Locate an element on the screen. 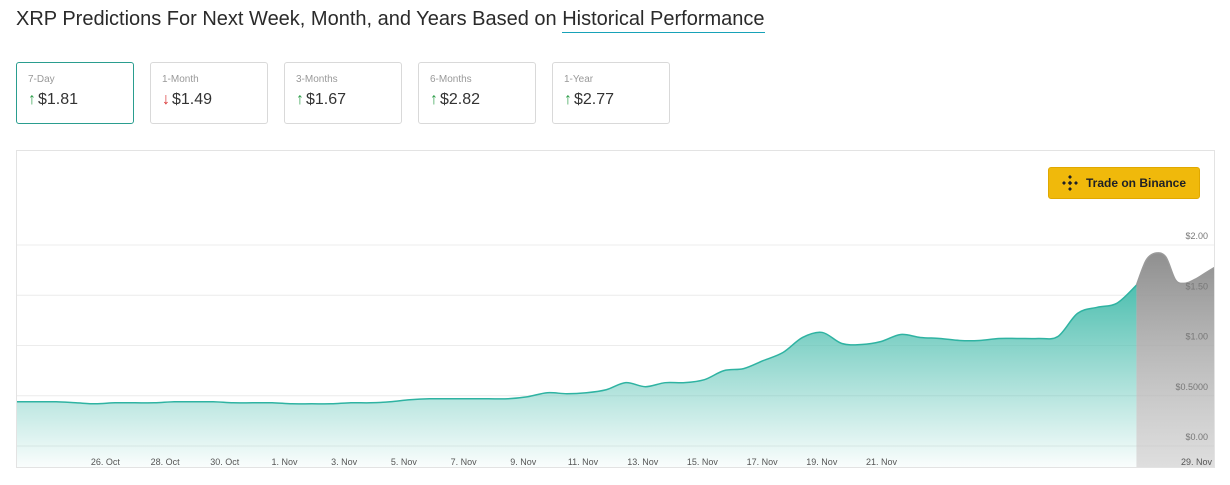 Image resolution: width=1230 pixels, height=485 pixels. prediction-card-7-day: 7-Day ↑ $1.81 is located at coordinates (75, 93).